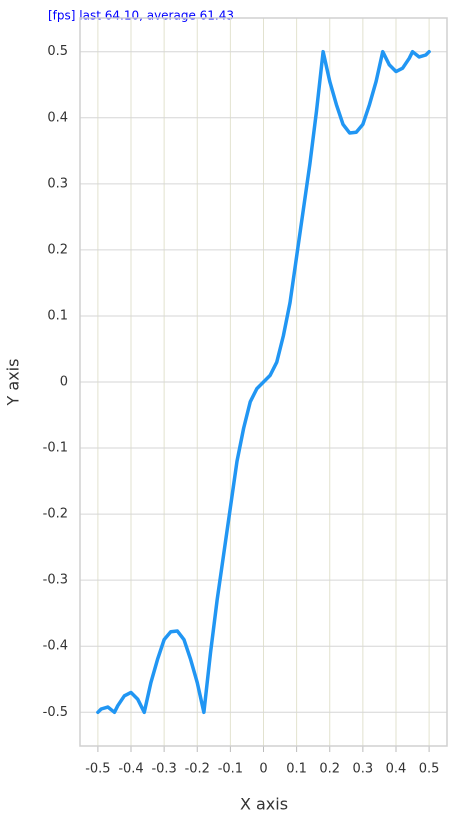 This screenshot has height=816, width=468. What do you see at coordinates (396, 769) in the screenshot?
I see `x-tick-label: 0.4` at bounding box center [396, 769].